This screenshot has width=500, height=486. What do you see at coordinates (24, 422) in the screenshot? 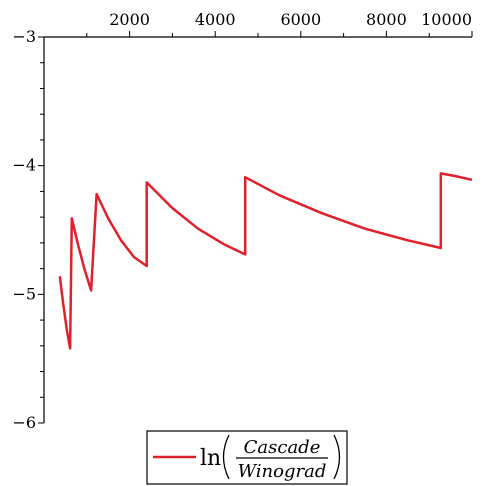
I see `y-tick-label: −6` at bounding box center [24, 422].